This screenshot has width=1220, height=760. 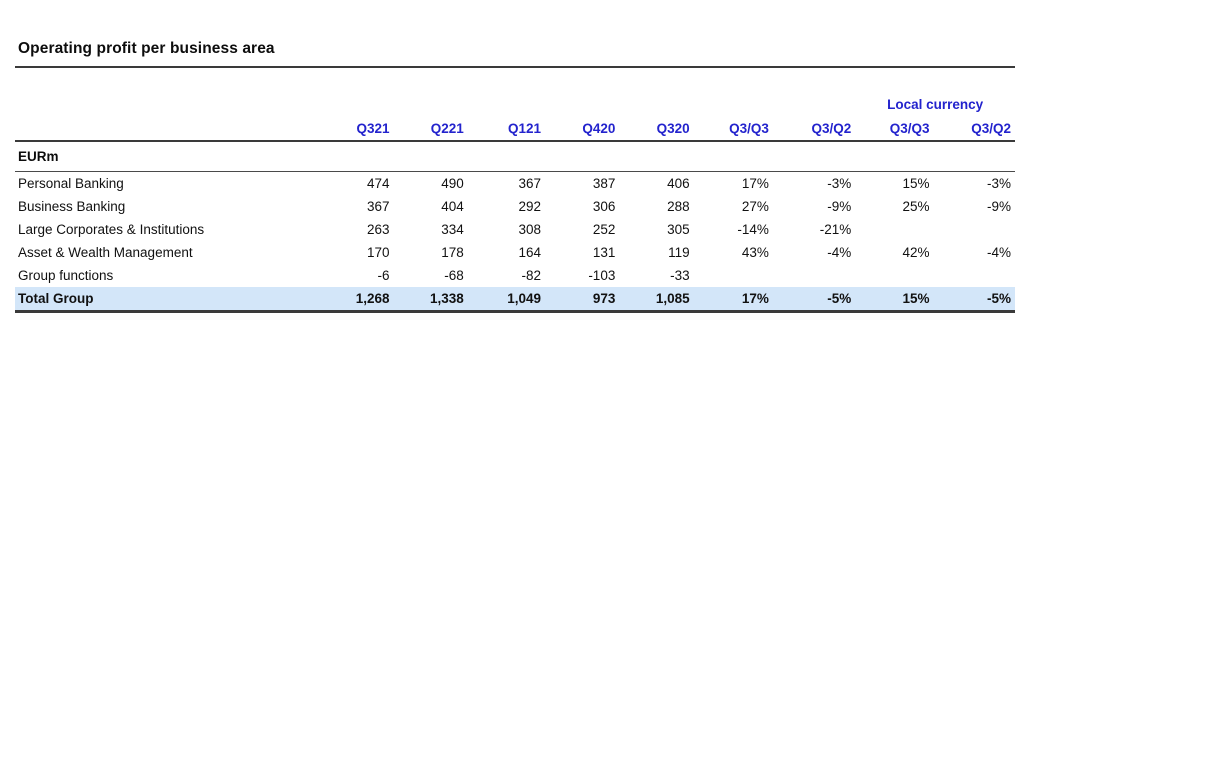 What do you see at coordinates (167, 127) in the screenshot?
I see `row-label-column-header` at bounding box center [167, 127].